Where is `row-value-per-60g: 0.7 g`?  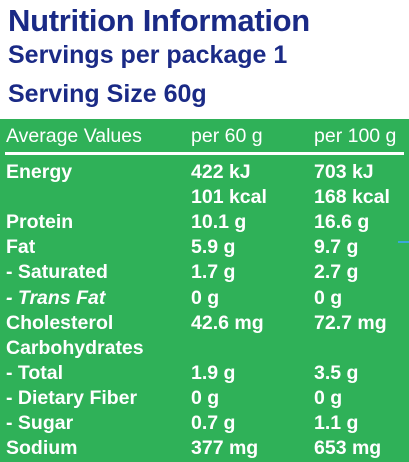
row-value-per-60g: 0.7 g is located at coordinates (213, 423).